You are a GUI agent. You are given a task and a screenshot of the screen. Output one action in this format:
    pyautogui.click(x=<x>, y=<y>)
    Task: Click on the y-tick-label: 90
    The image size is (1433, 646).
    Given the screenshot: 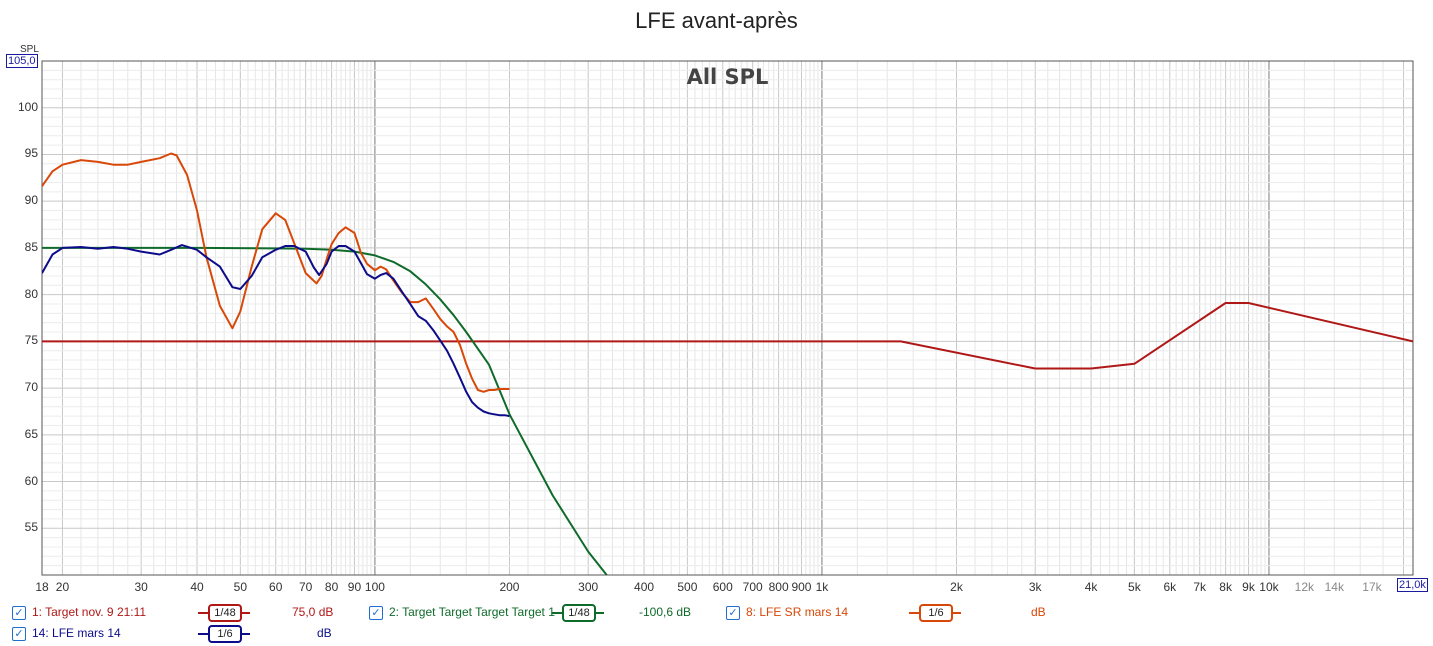 What is the action you would take?
    pyautogui.click(x=31, y=200)
    